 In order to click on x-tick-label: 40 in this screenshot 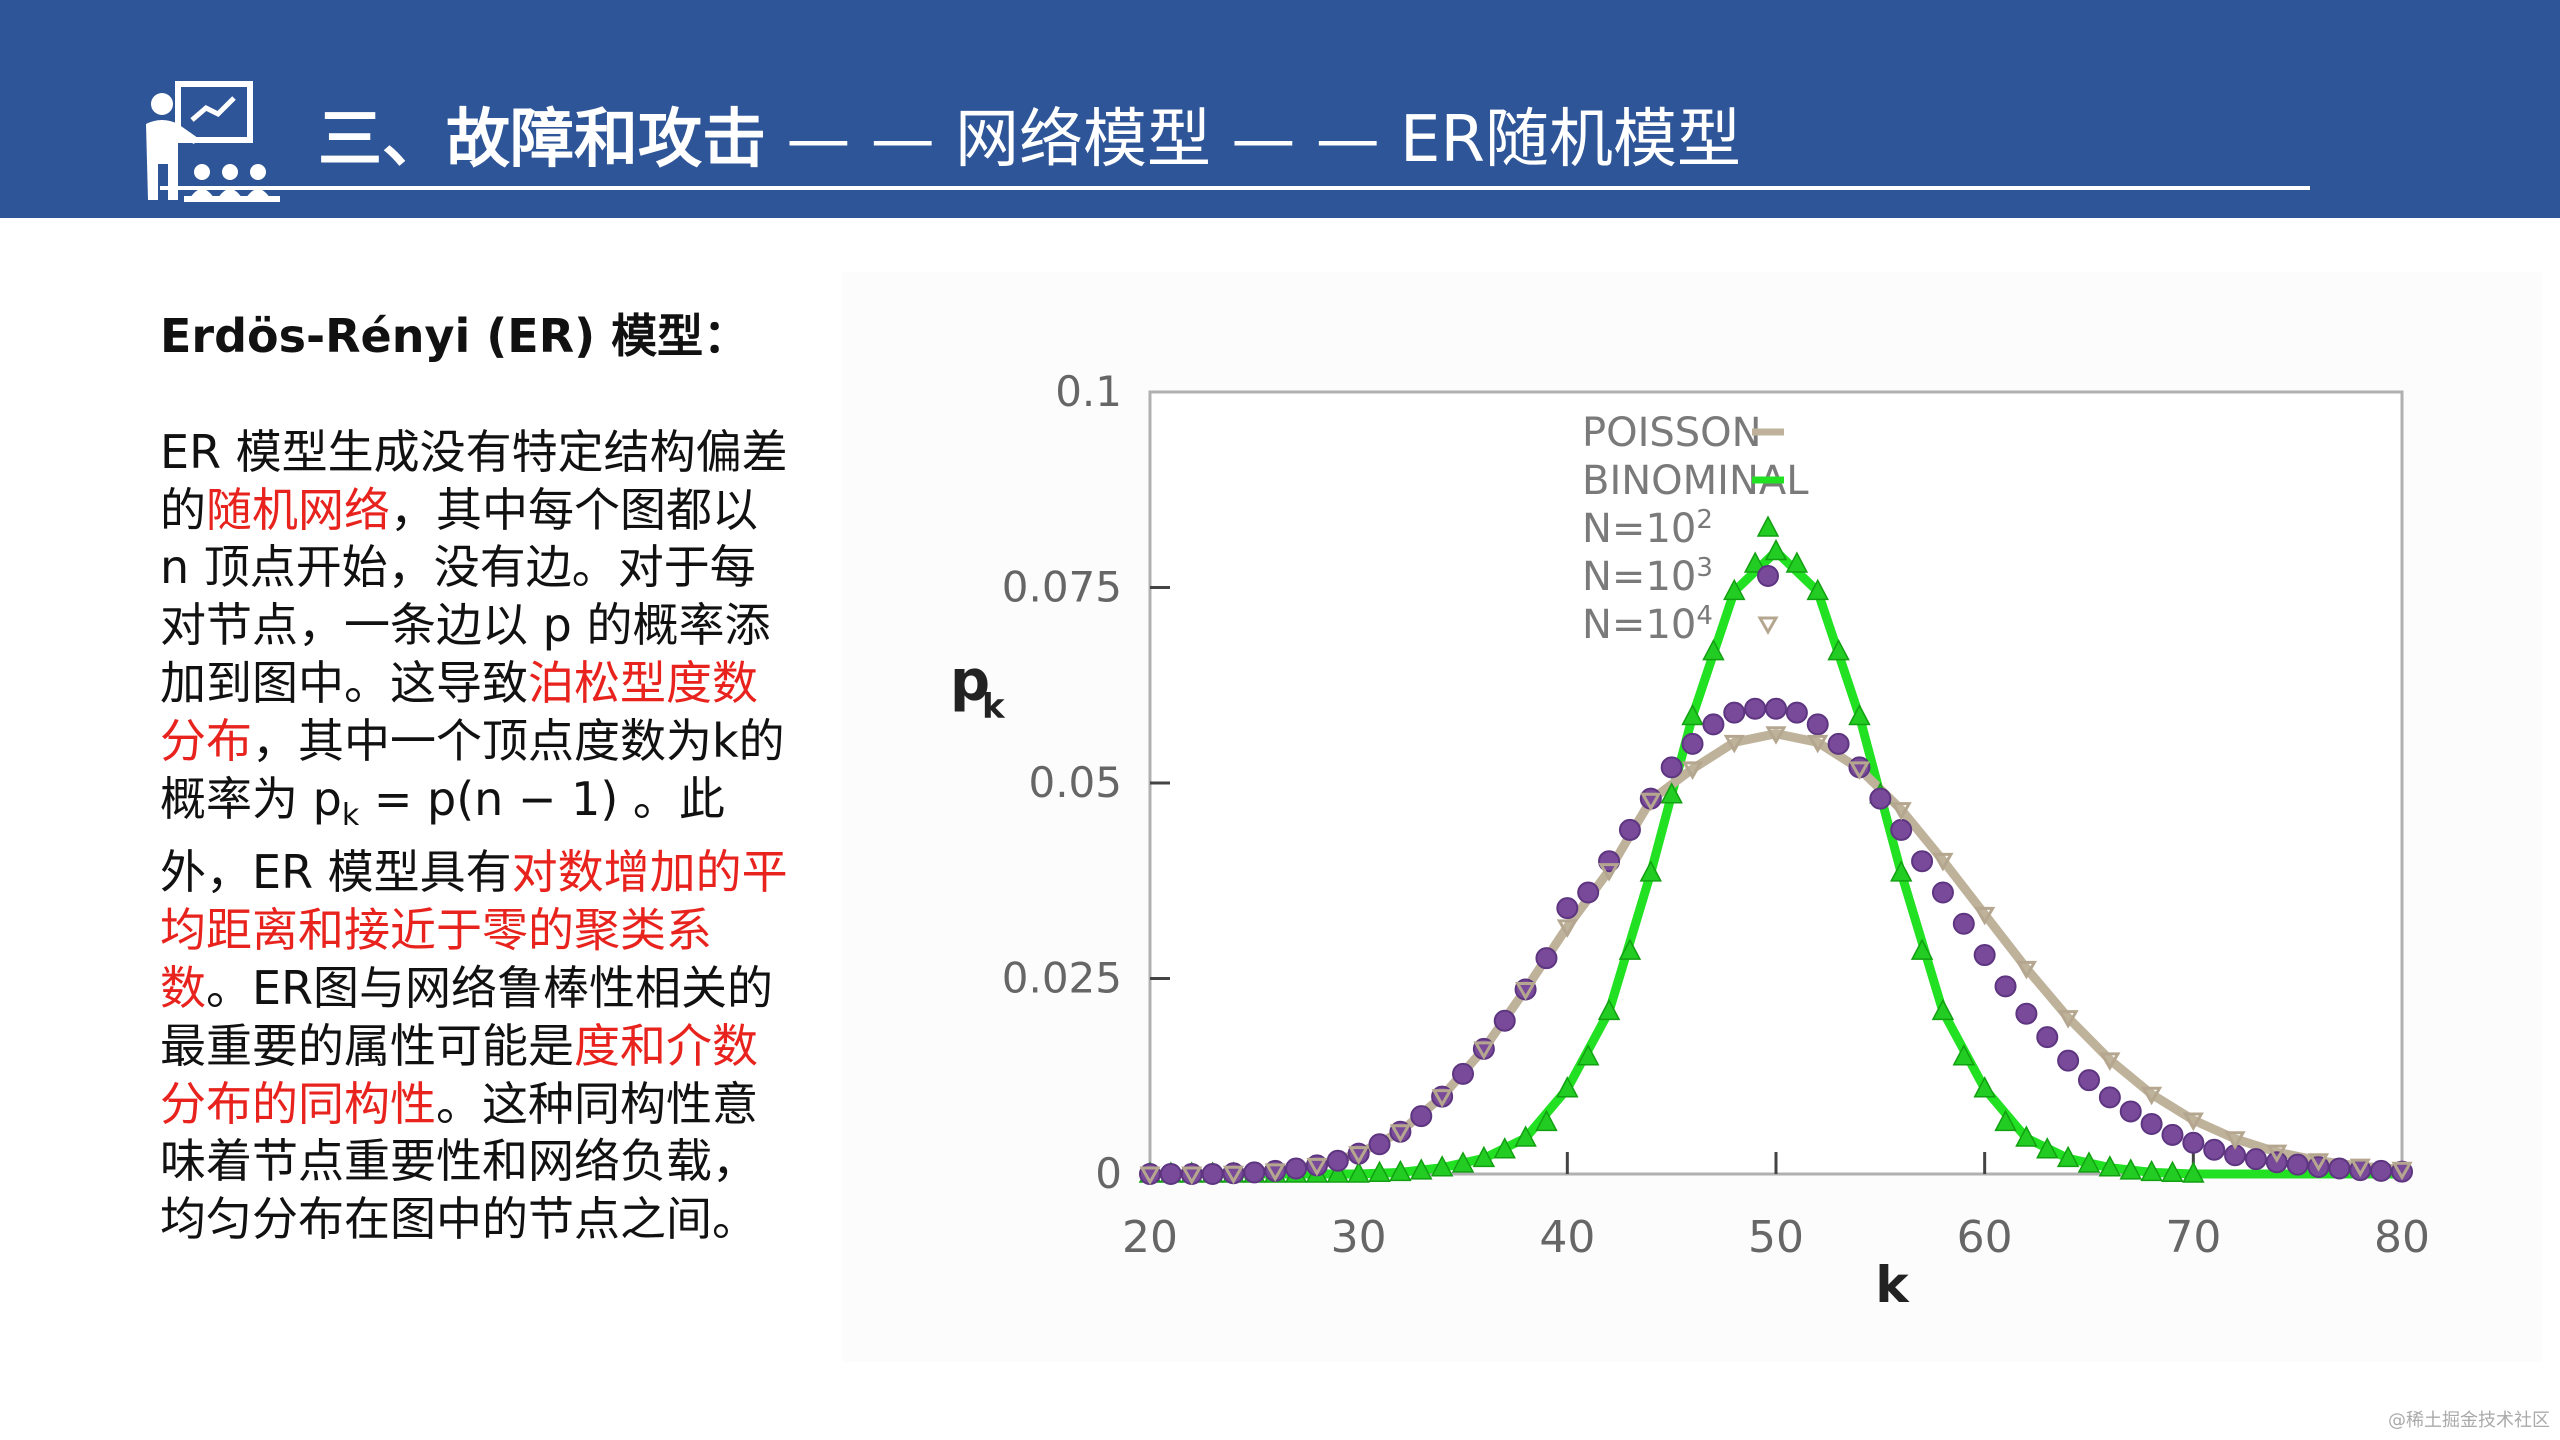, I will do `click(1567, 1237)`.